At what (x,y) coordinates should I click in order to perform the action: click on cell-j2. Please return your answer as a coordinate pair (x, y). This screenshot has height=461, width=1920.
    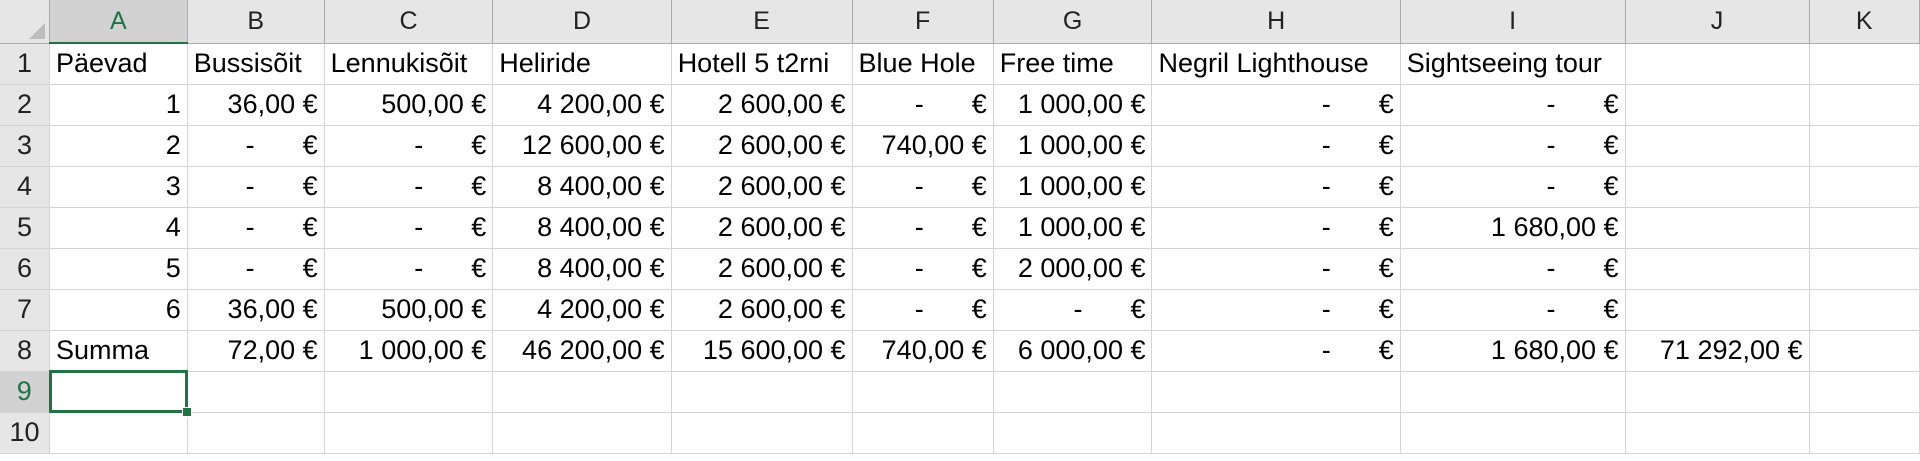
    Looking at the image, I should click on (1717, 105).